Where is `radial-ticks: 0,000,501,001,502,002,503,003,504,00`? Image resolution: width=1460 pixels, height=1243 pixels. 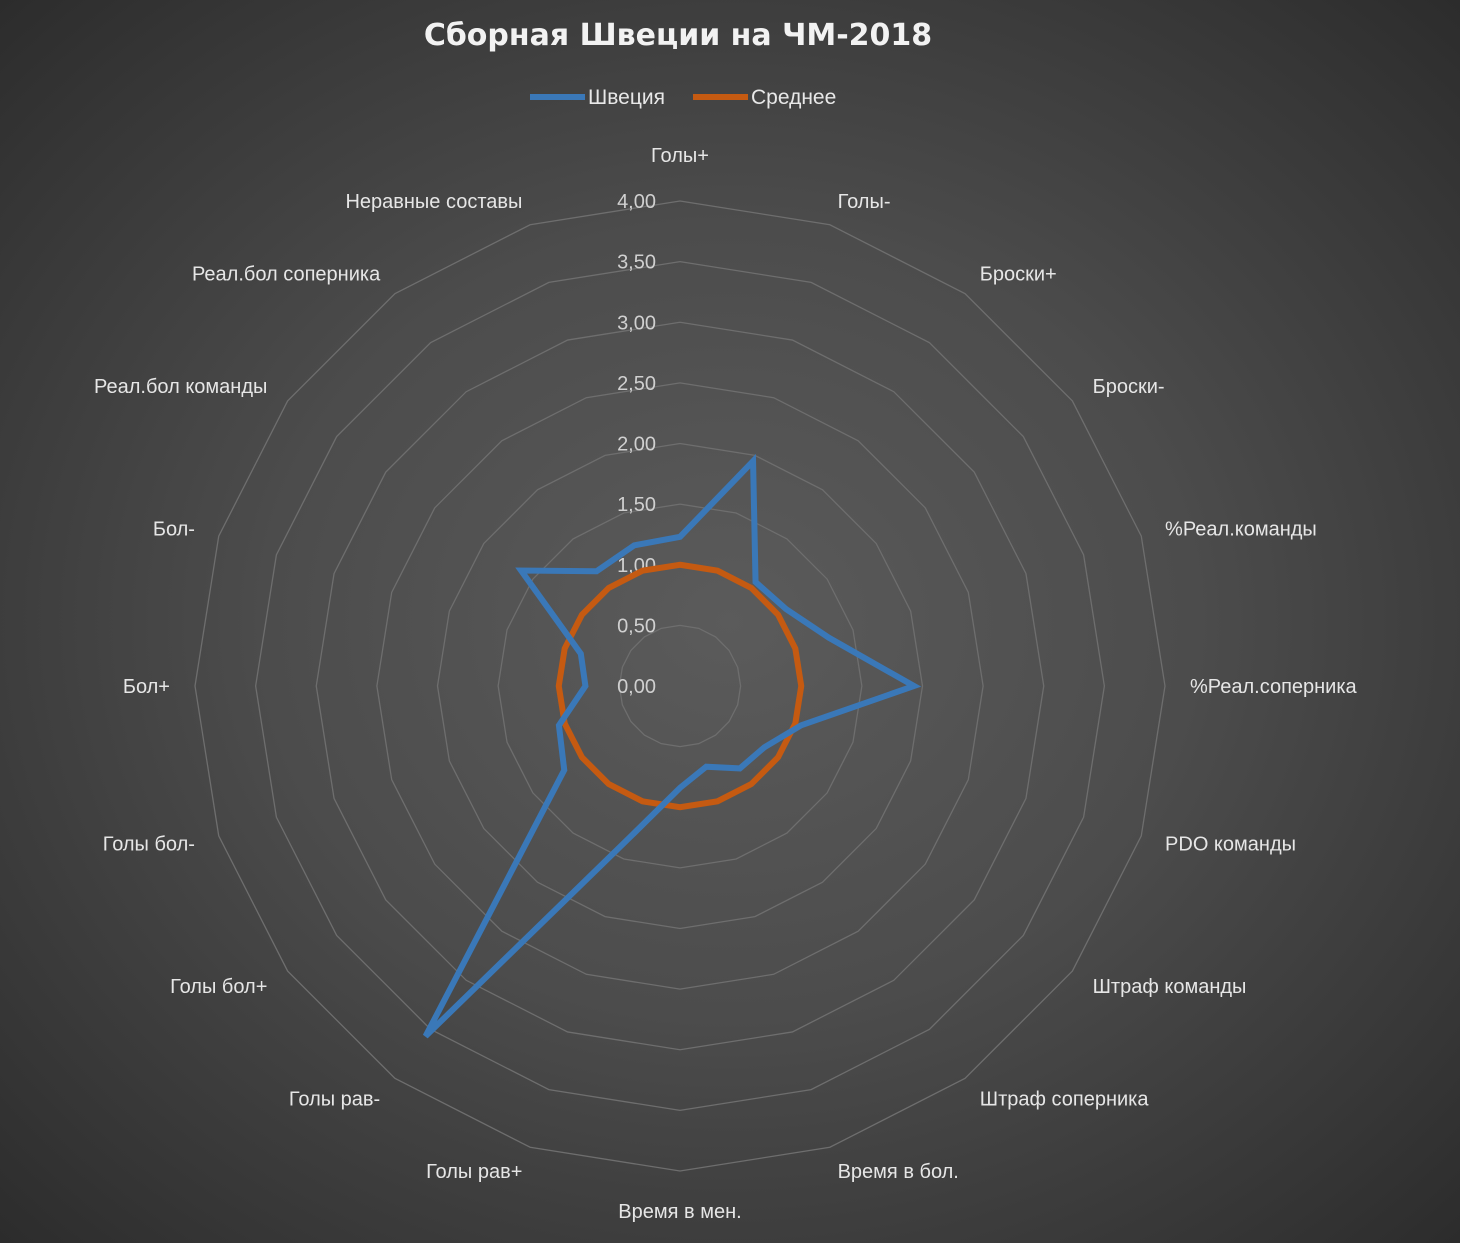 radial-ticks: 0,000,501,001,502,002,503,003,504,00 is located at coordinates (636, 444).